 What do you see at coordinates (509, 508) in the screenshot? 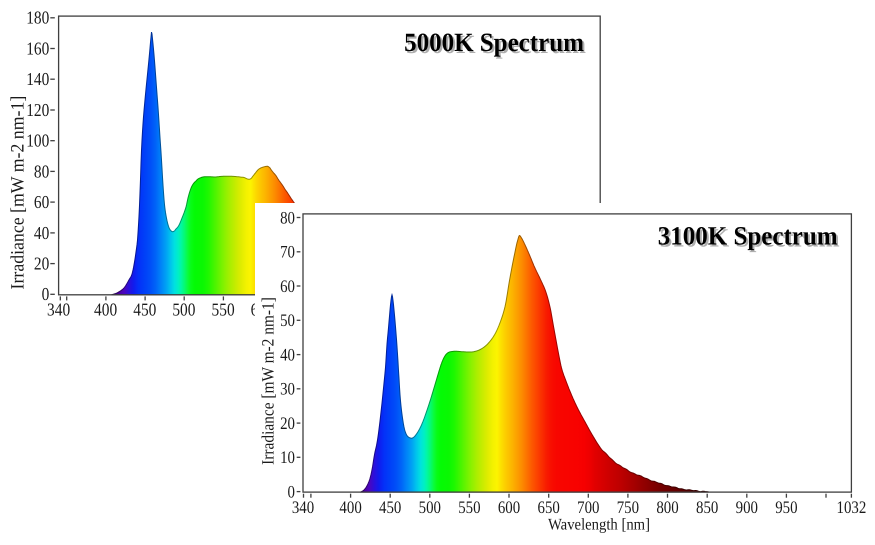
I see `svg-text: 600` at bounding box center [509, 508].